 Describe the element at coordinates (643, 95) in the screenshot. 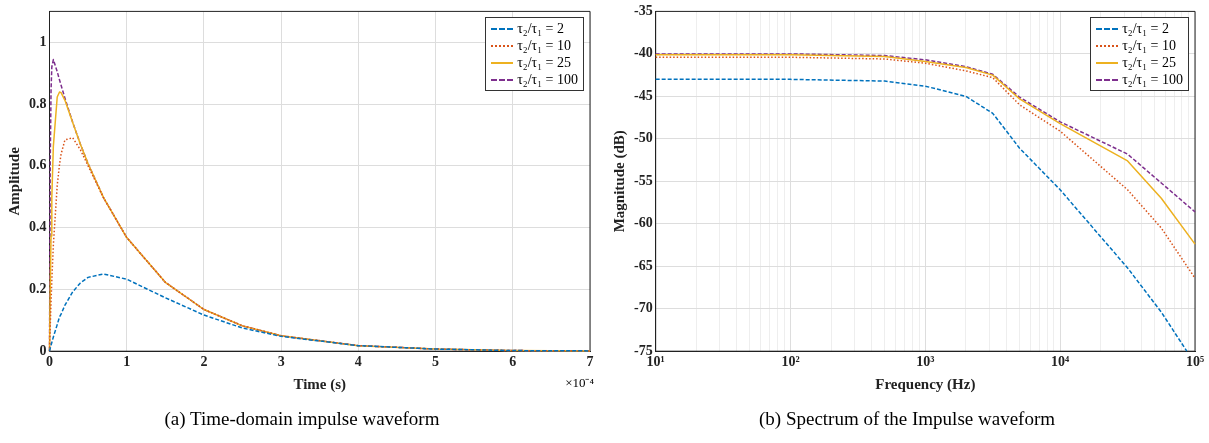

I see `y-tick-label: -45` at that location.